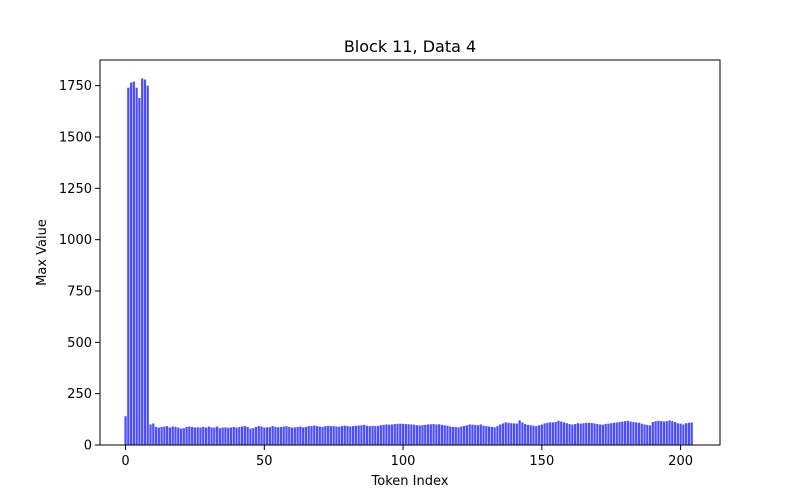  Describe the element at coordinates (264, 461) in the screenshot. I see `x-tick-label: 50` at that location.